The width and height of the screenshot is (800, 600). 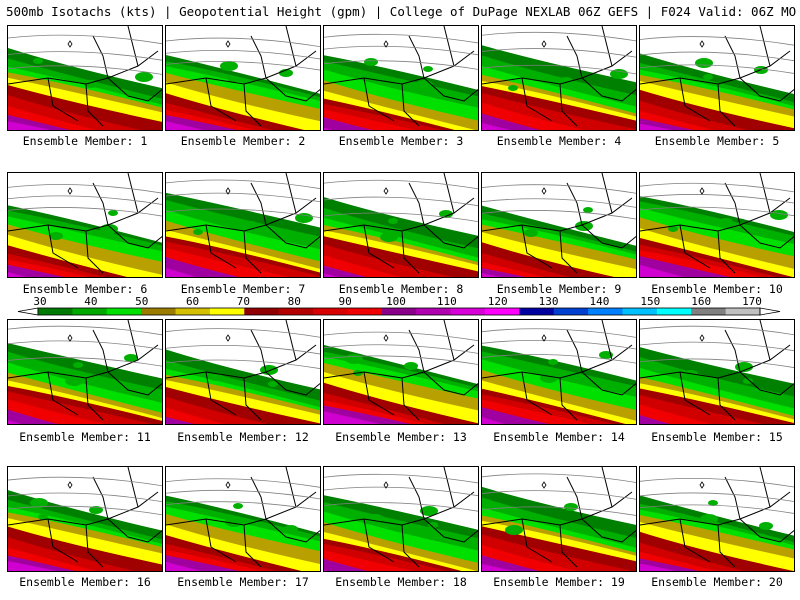 I want to click on panel-label: Ensemble Member: 19, so click(x=559, y=582).